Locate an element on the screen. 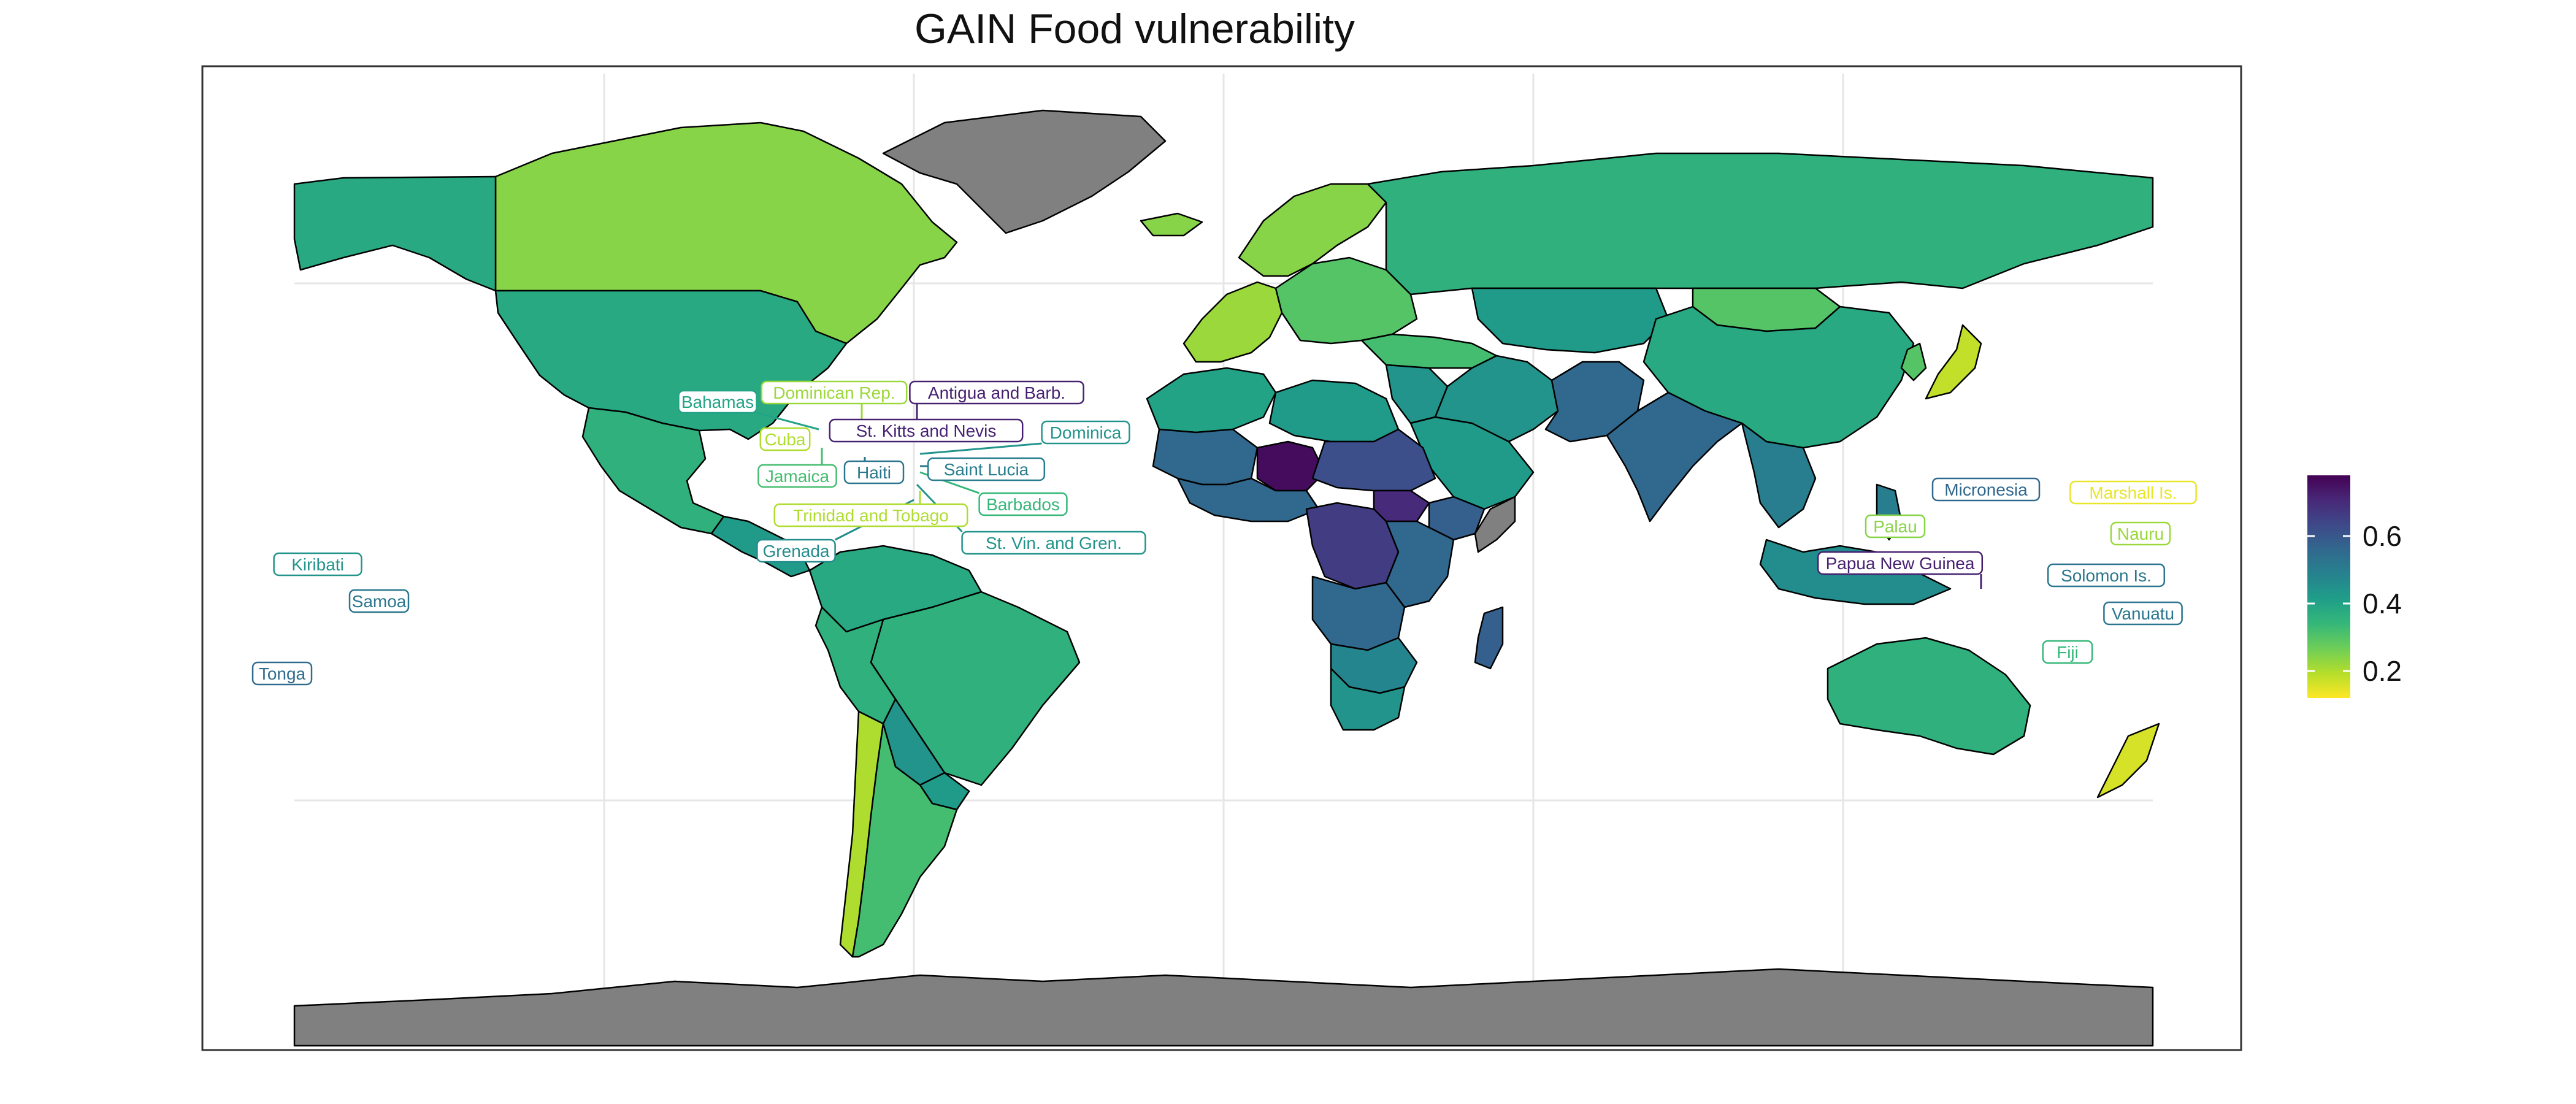  legend-colorbar is located at coordinates (2328, 586).